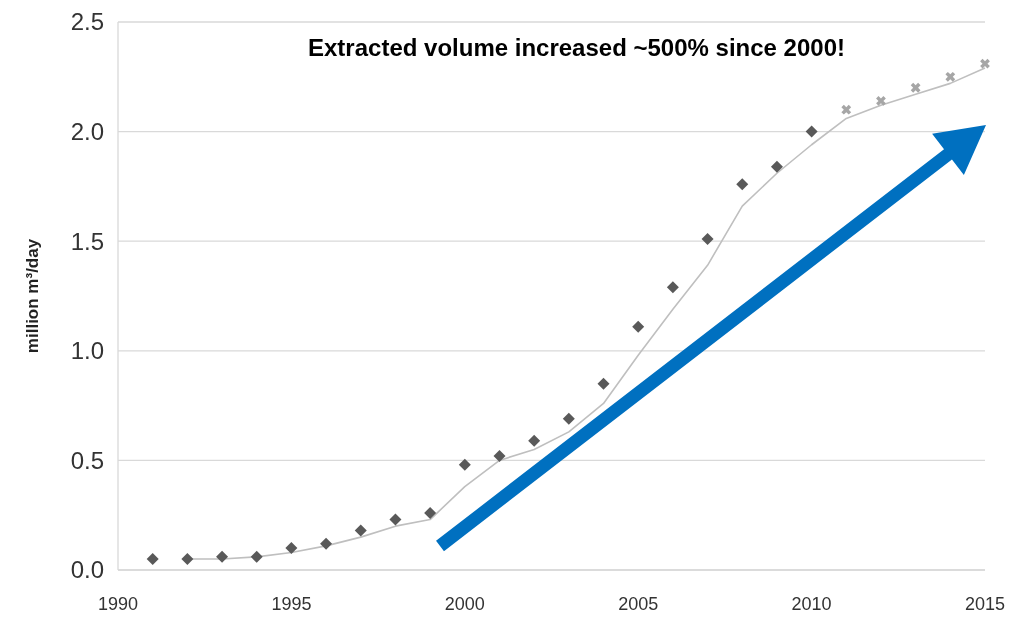  Describe the element at coordinates (87, 570) in the screenshot. I see `y-tick-label: 0.0` at that location.